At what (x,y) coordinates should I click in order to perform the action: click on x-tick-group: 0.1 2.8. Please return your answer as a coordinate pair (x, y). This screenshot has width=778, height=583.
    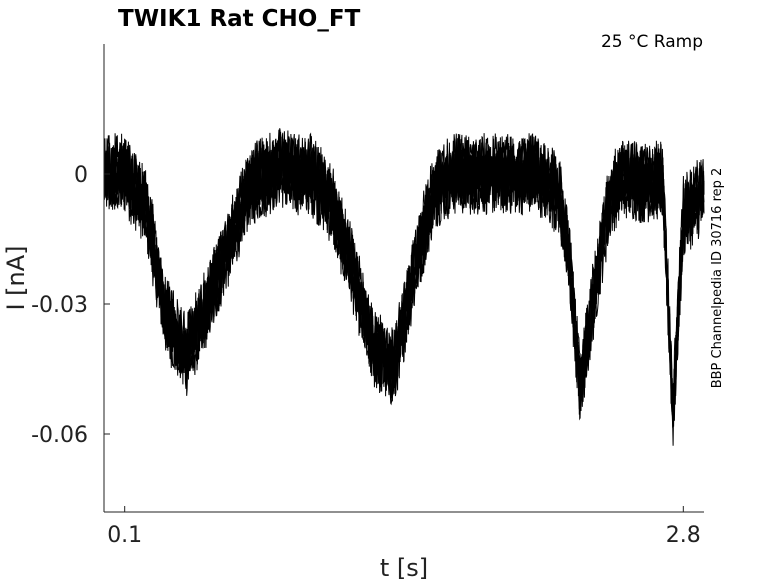
    Looking at the image, I should click on (404, 527).